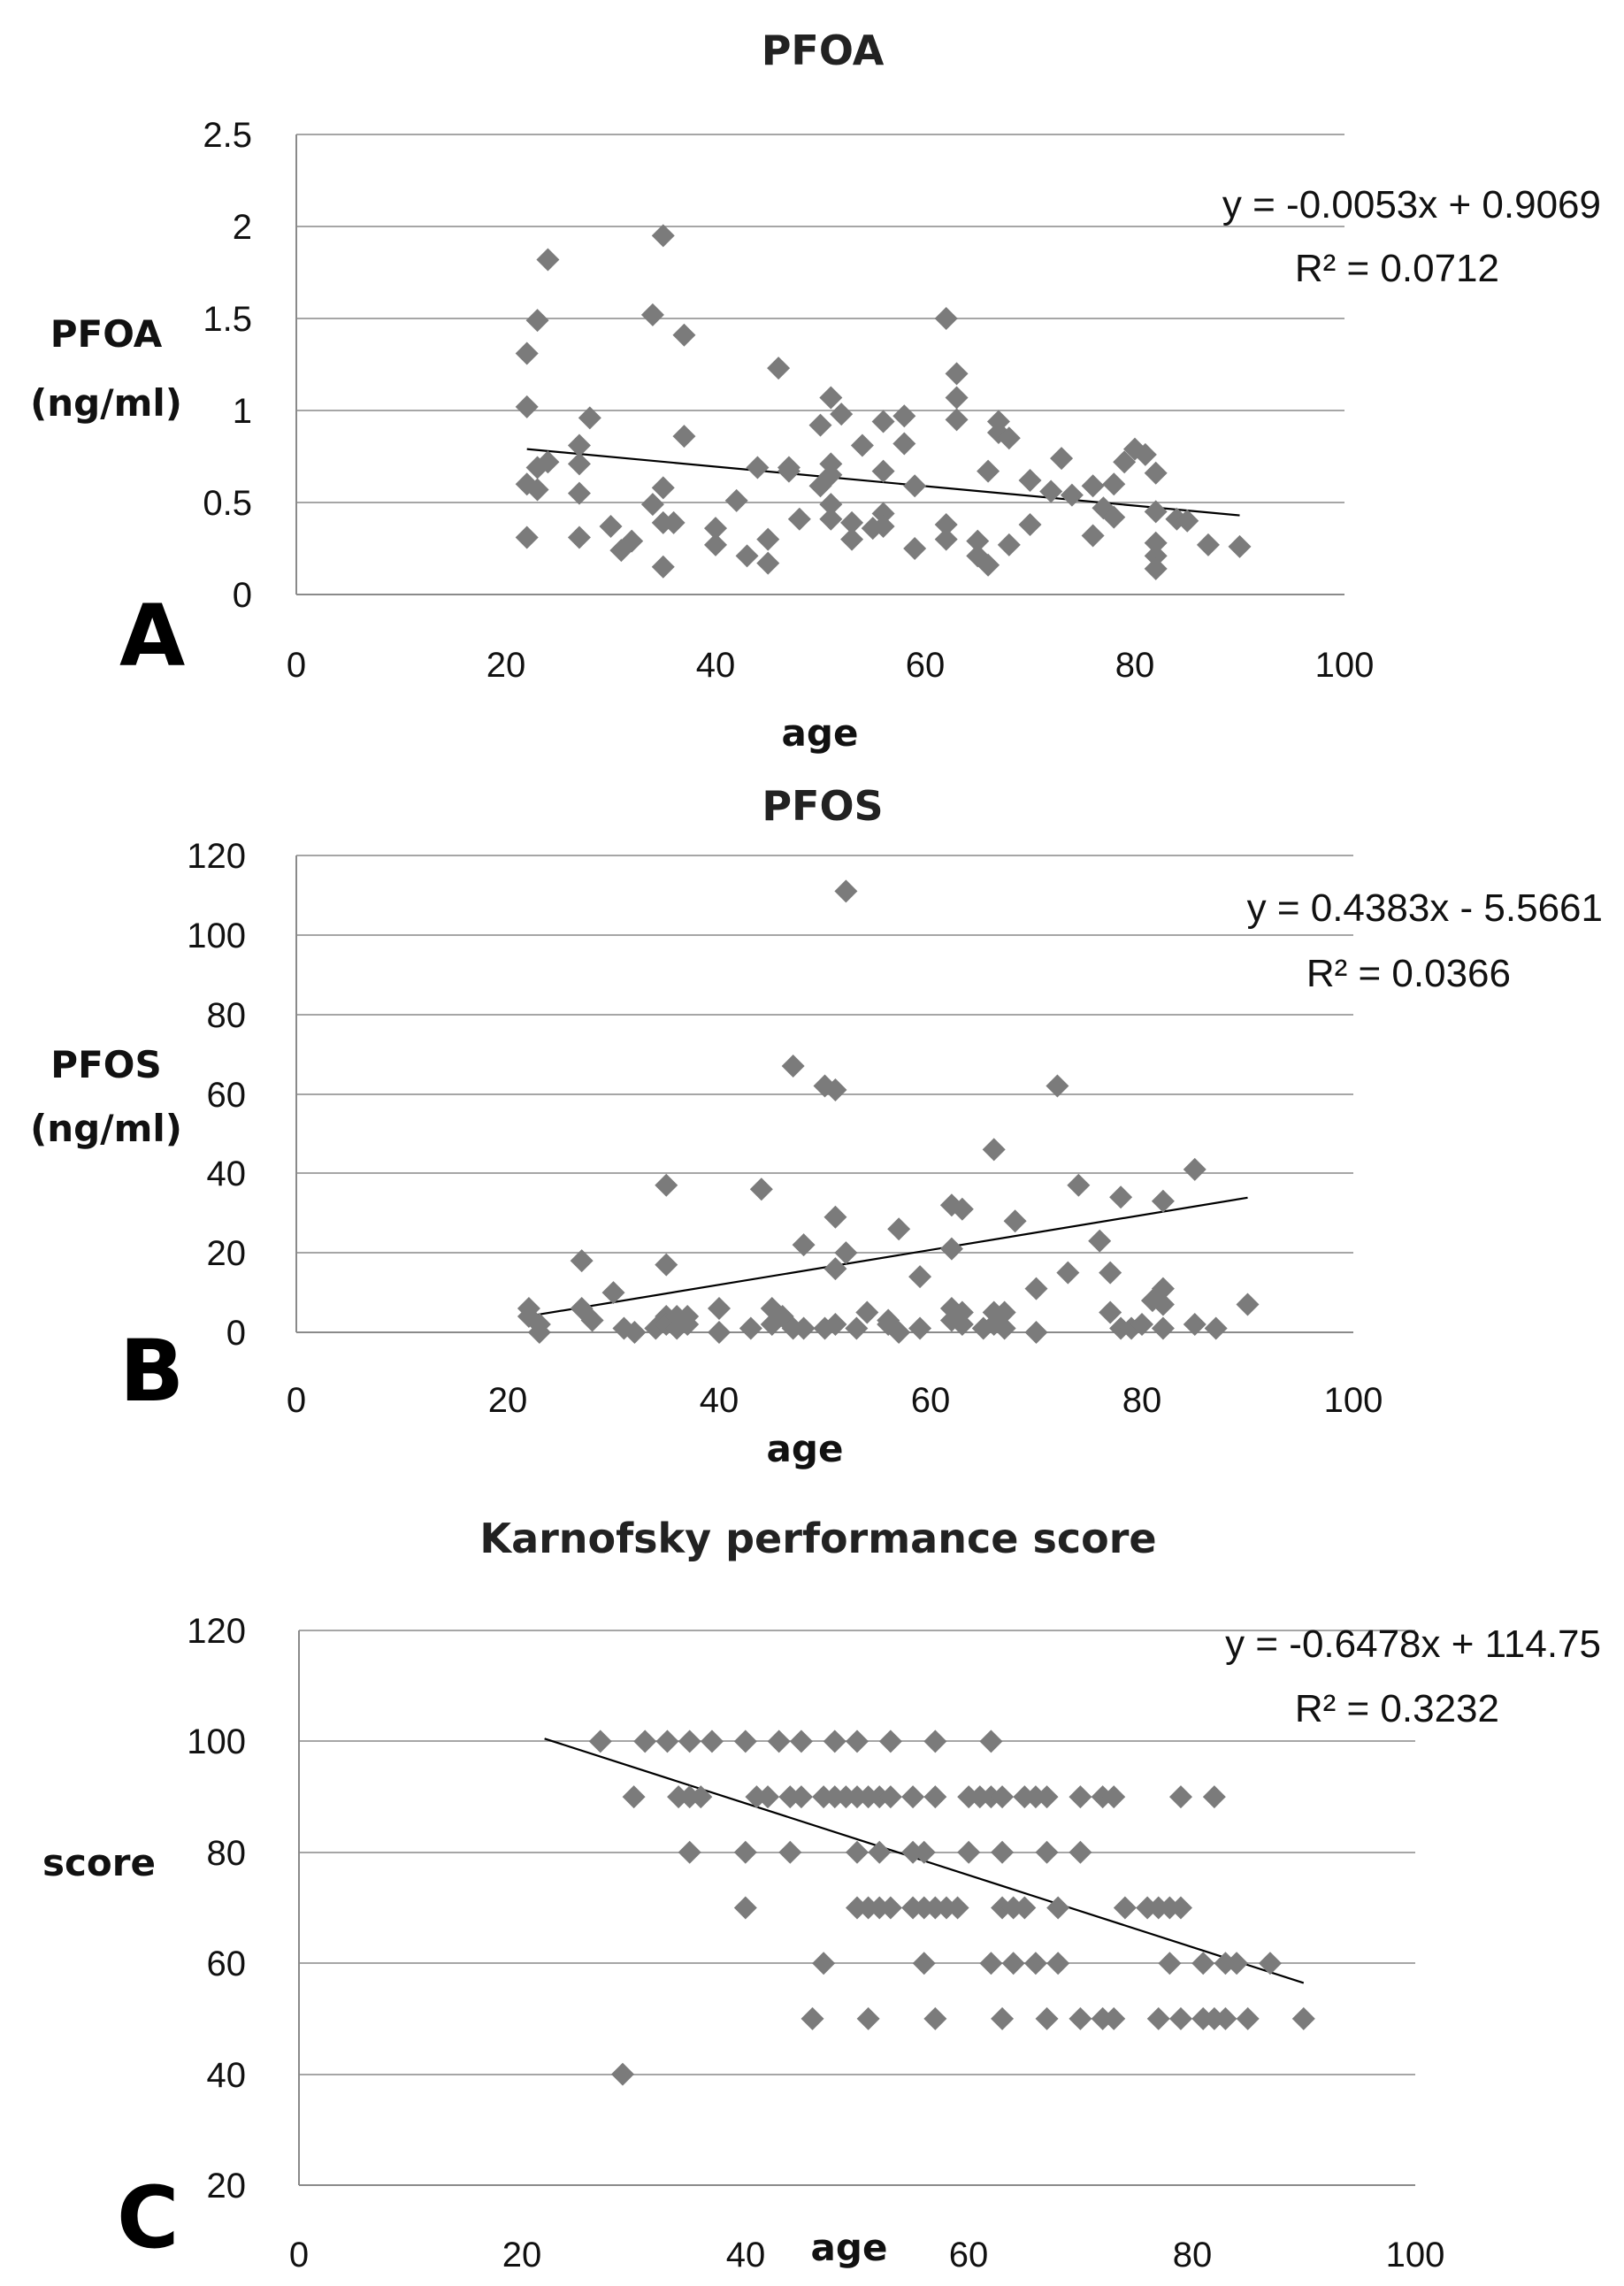  What do you see at coordinates (1142, 1400) in the screenshot?
I see `x-tick-label: 80` at bounding box center [1142, 1400].